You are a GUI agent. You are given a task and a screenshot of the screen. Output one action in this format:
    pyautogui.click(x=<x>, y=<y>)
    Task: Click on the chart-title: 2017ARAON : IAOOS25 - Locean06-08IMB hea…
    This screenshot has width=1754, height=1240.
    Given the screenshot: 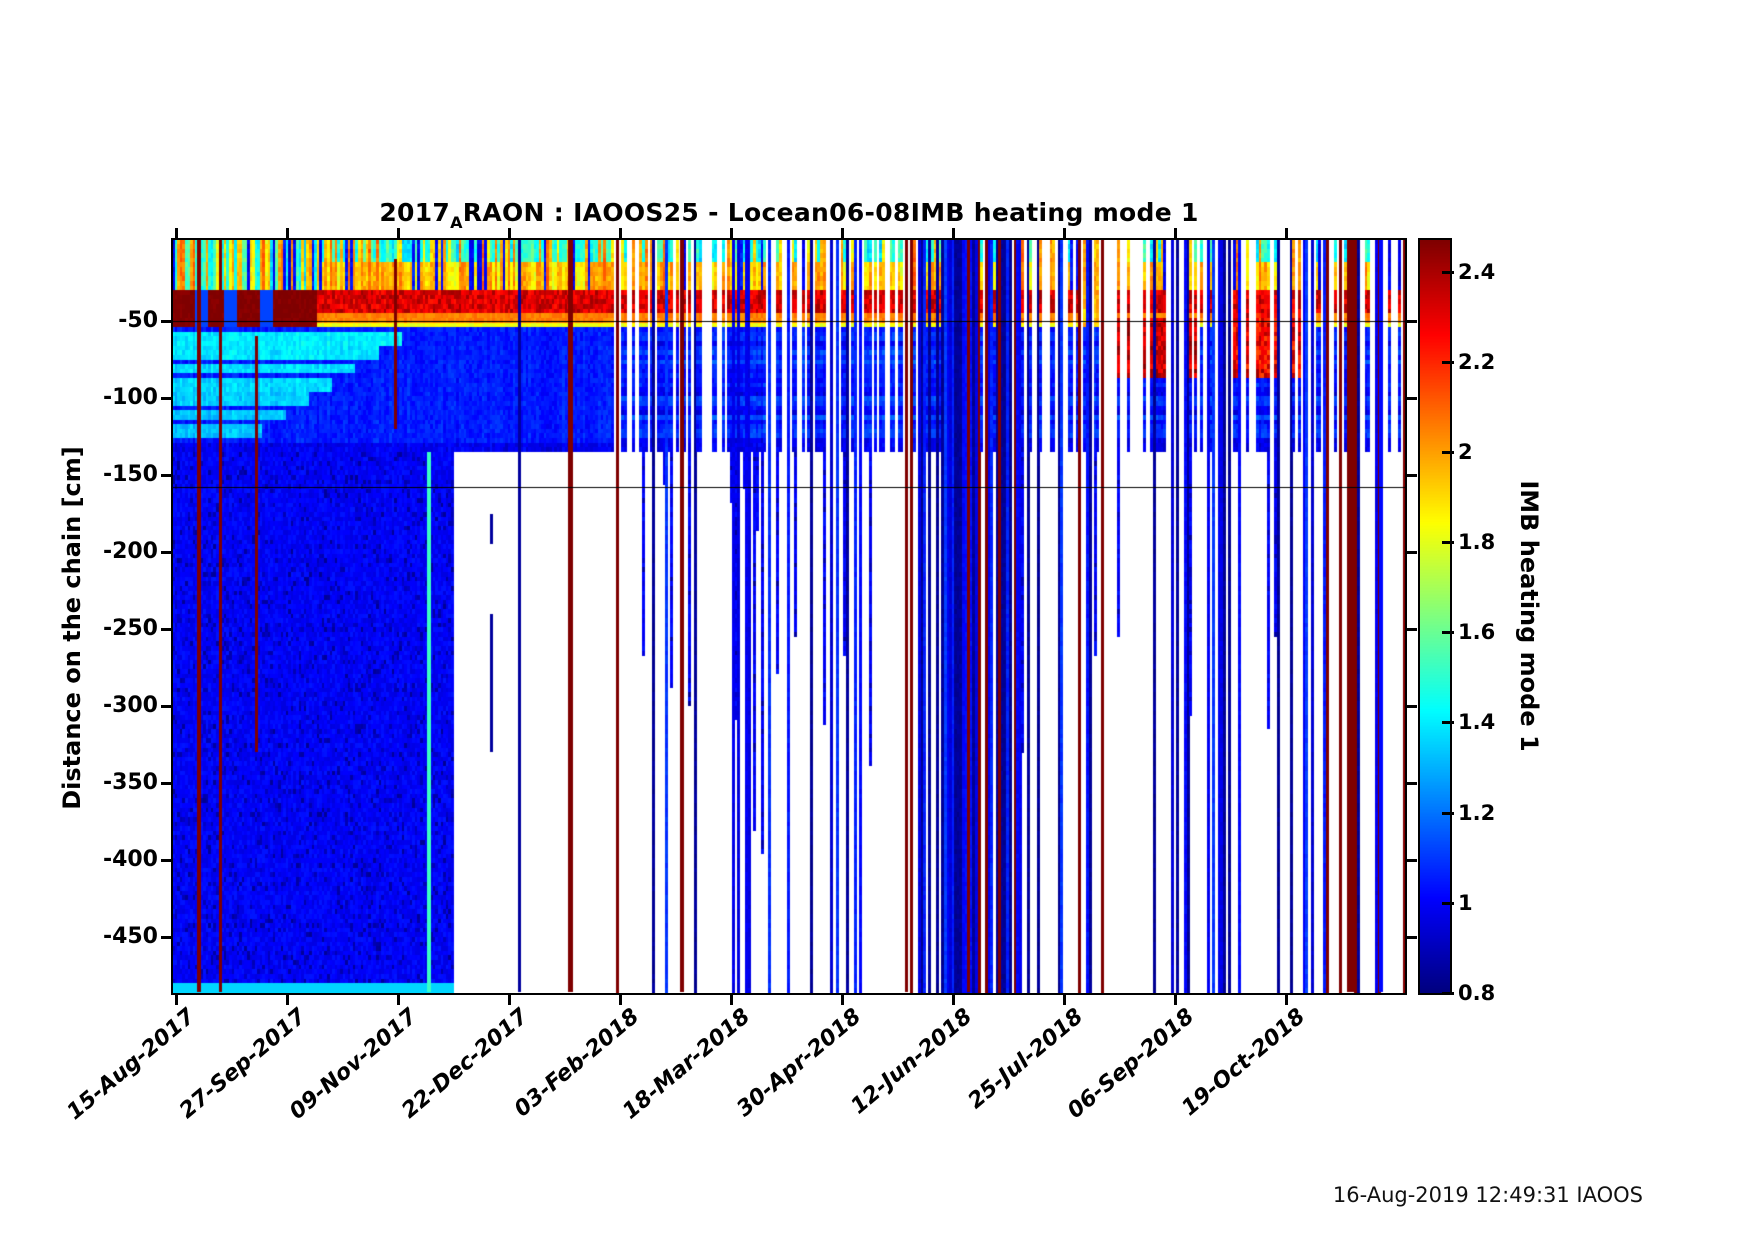 What is the action you would take?
    pyautogui.click(x=789, y=215)
    